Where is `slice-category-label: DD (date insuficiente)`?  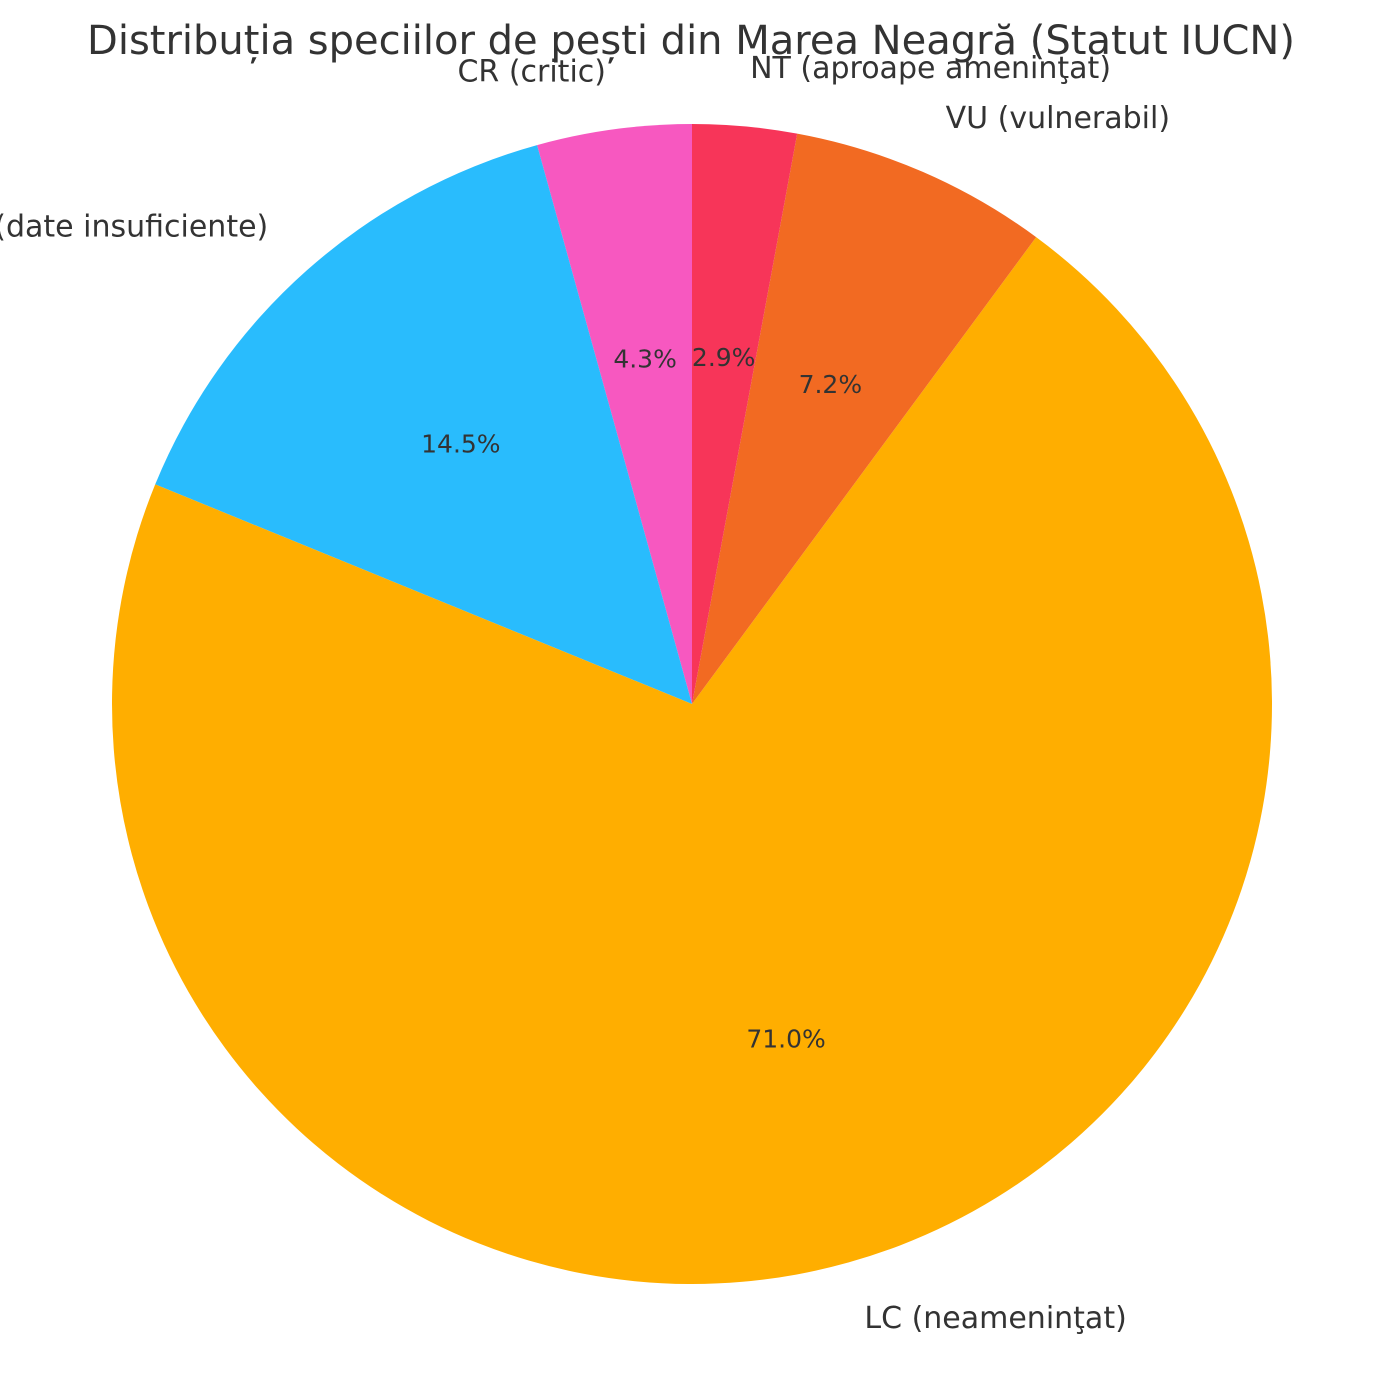
slice-category-label: DD (date insuficiente) is located at coordinates (134, 227).